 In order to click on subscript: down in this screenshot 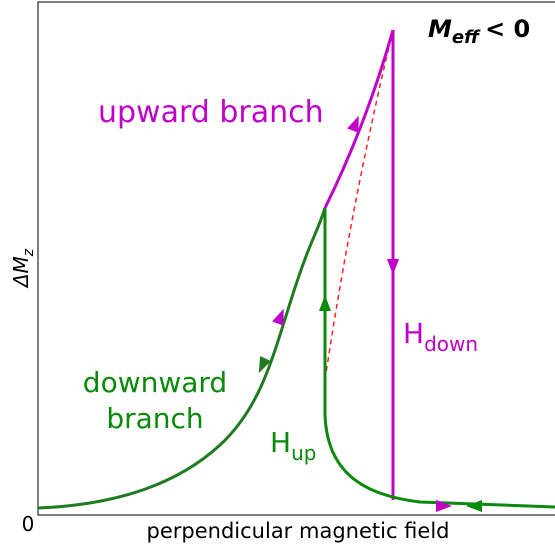, I will do `click(451, 344)`.